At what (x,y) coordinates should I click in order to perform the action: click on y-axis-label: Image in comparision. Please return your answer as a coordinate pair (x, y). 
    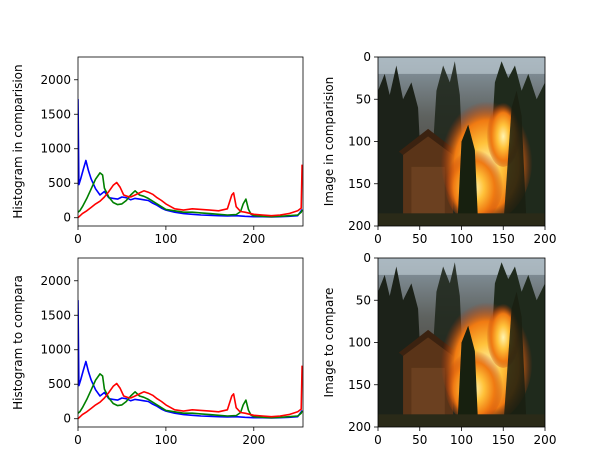
    Looking at the image, I should click on (329, 142).